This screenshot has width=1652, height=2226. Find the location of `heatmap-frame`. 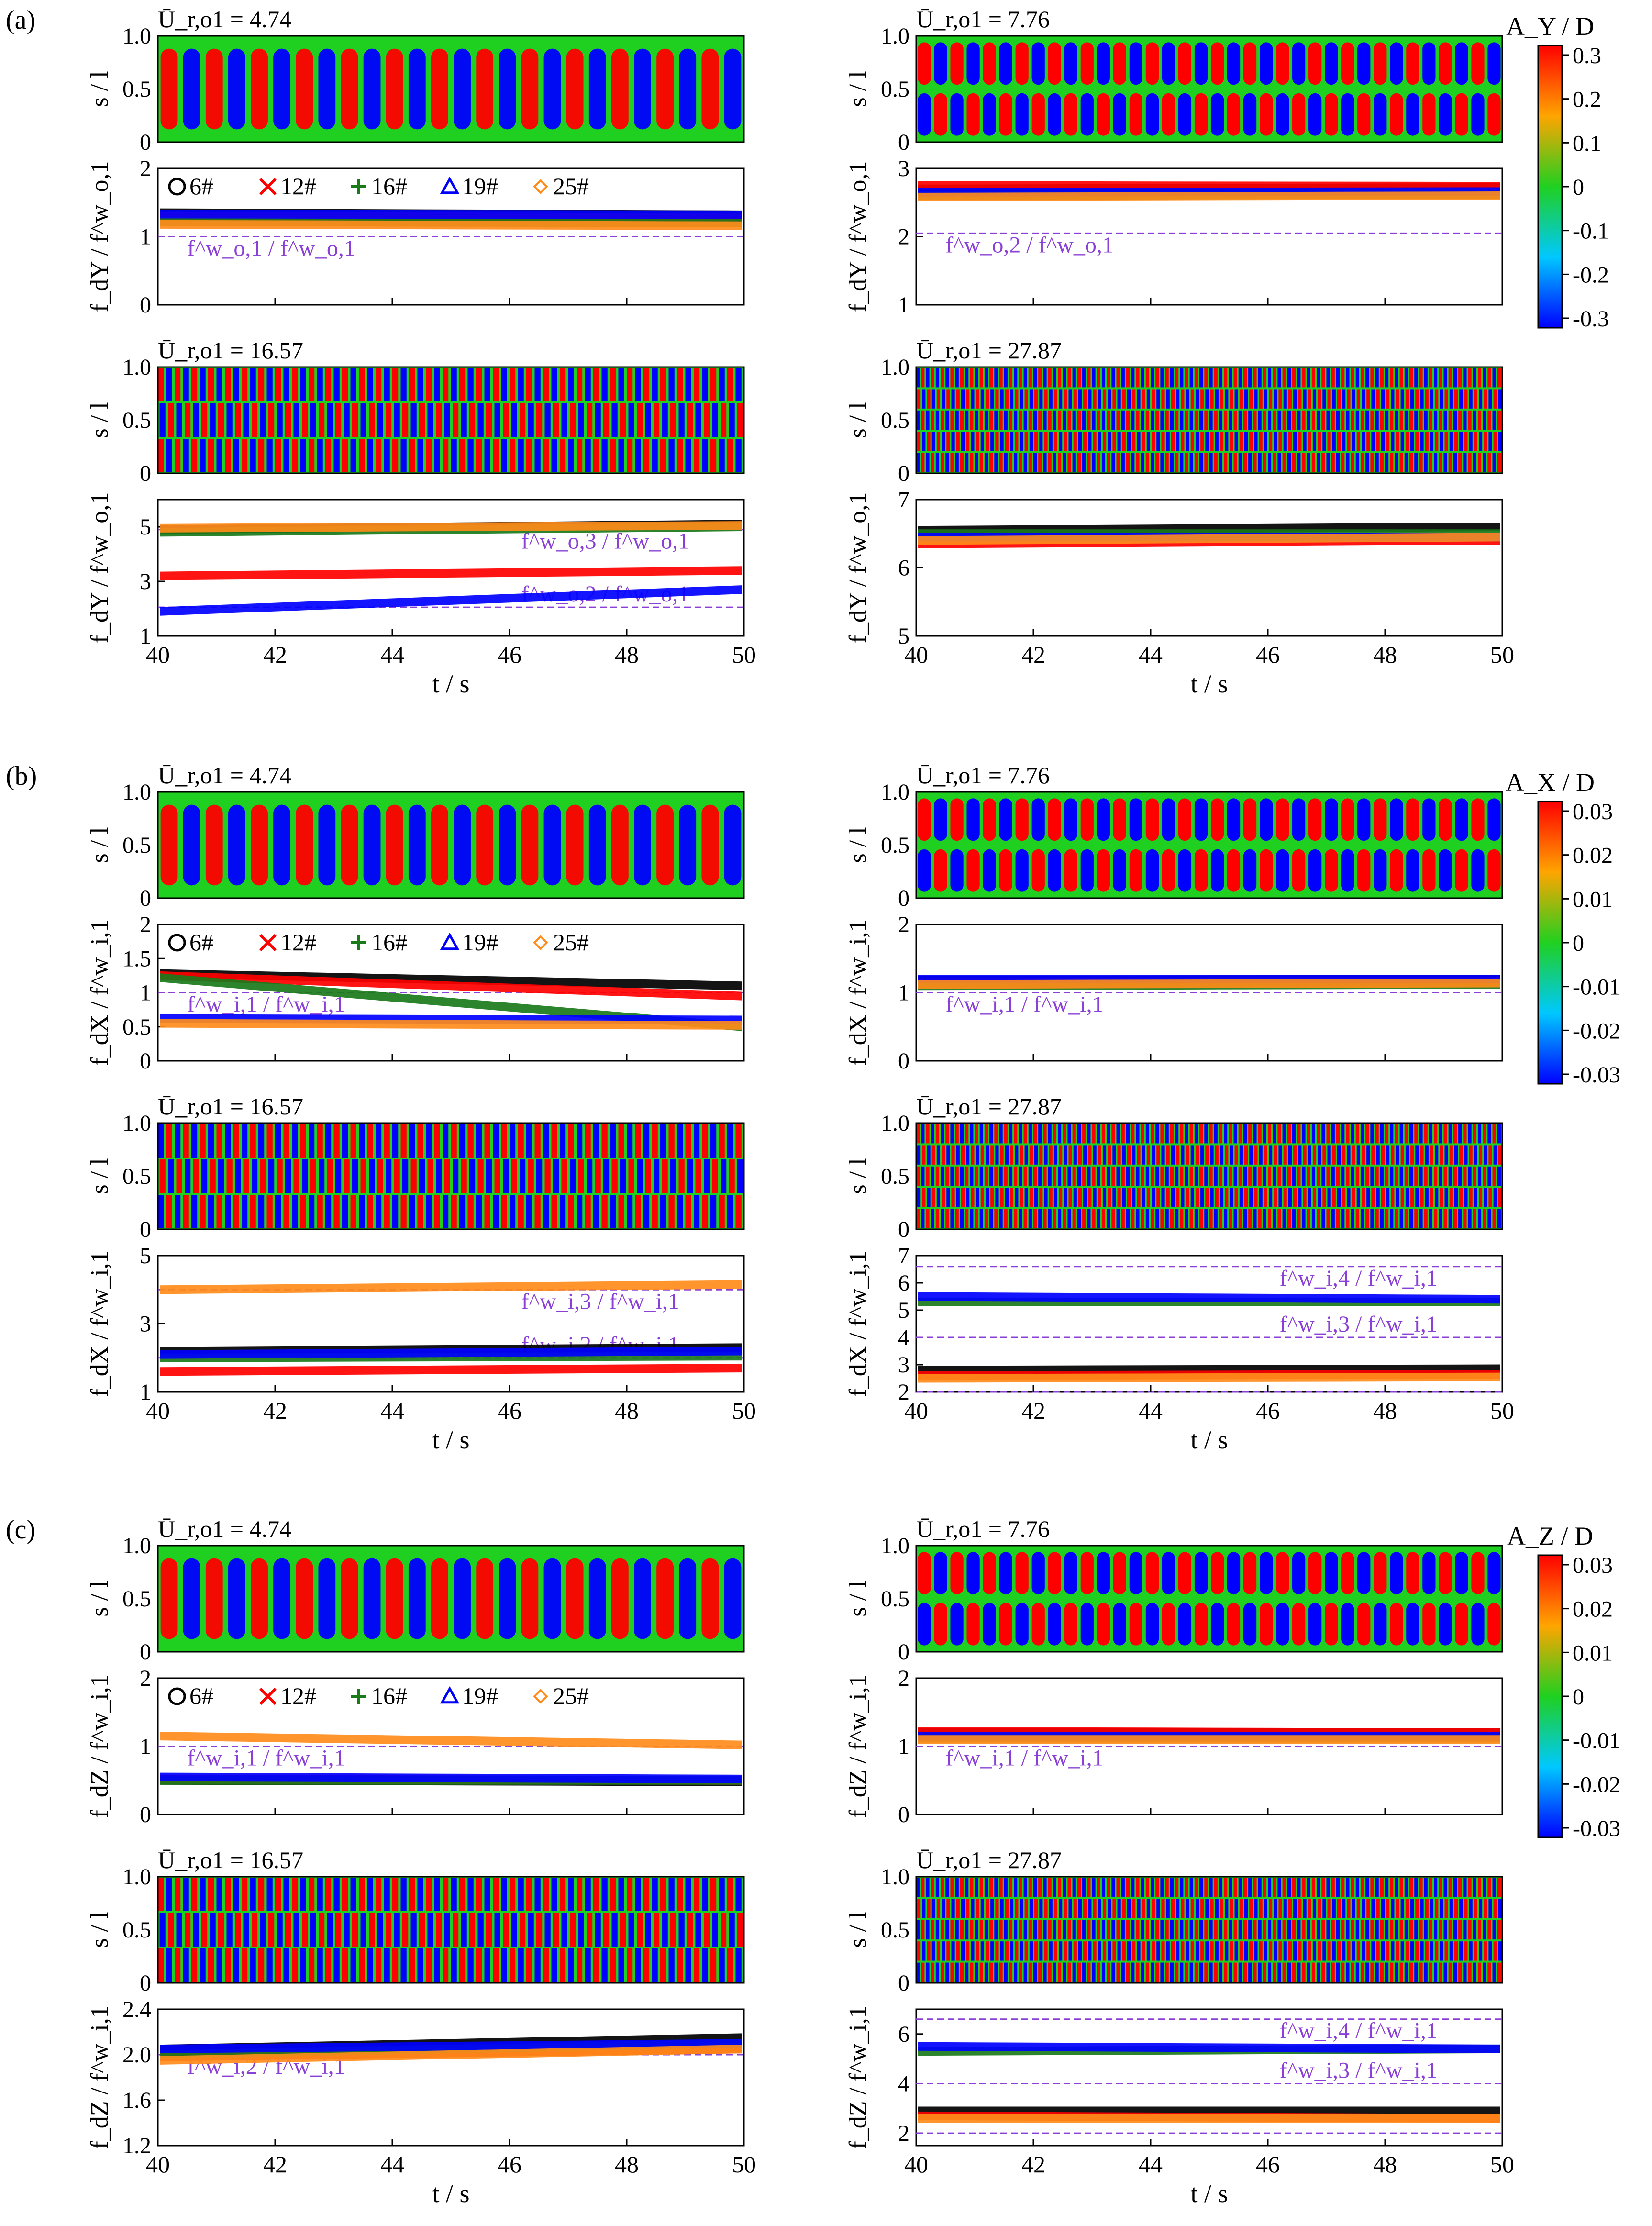

heatmap-frame is located at coordinates (1209, 1176).